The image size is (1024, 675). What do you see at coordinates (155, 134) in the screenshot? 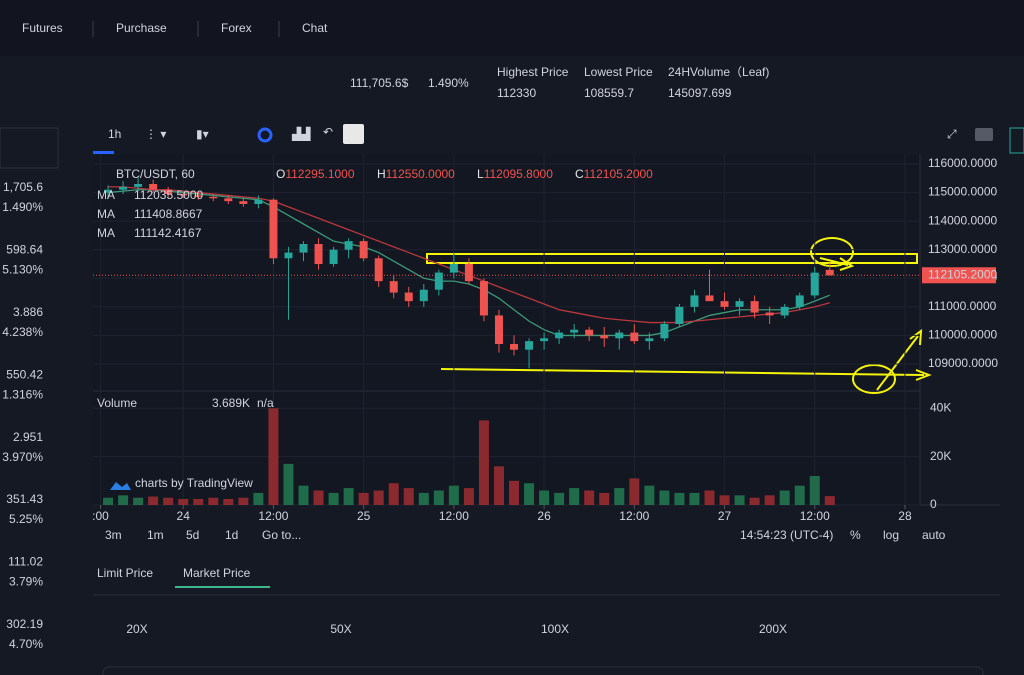
I see `menu-icon: ⋮ ▾` at bounding box center [155, 134].